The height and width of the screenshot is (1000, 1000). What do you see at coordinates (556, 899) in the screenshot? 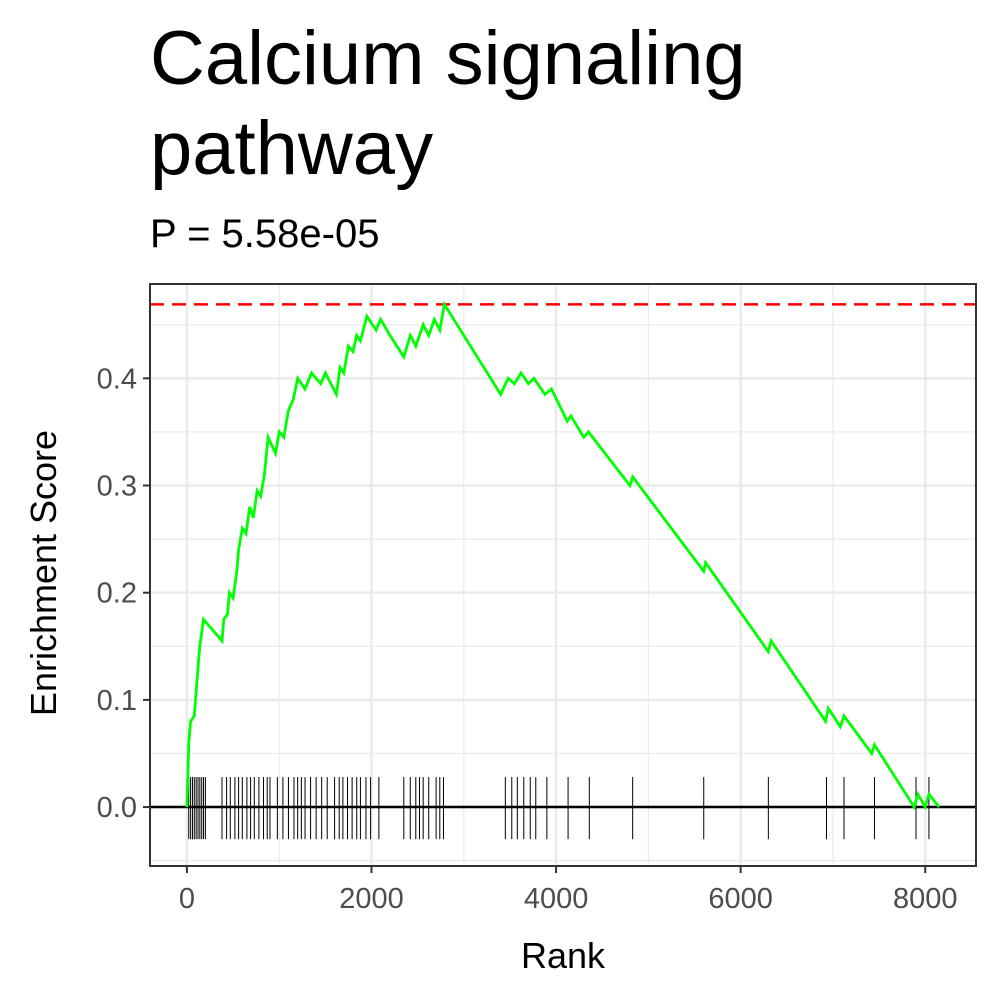
I see `x-tick-label: 4000` at bounding box center [556, 899].